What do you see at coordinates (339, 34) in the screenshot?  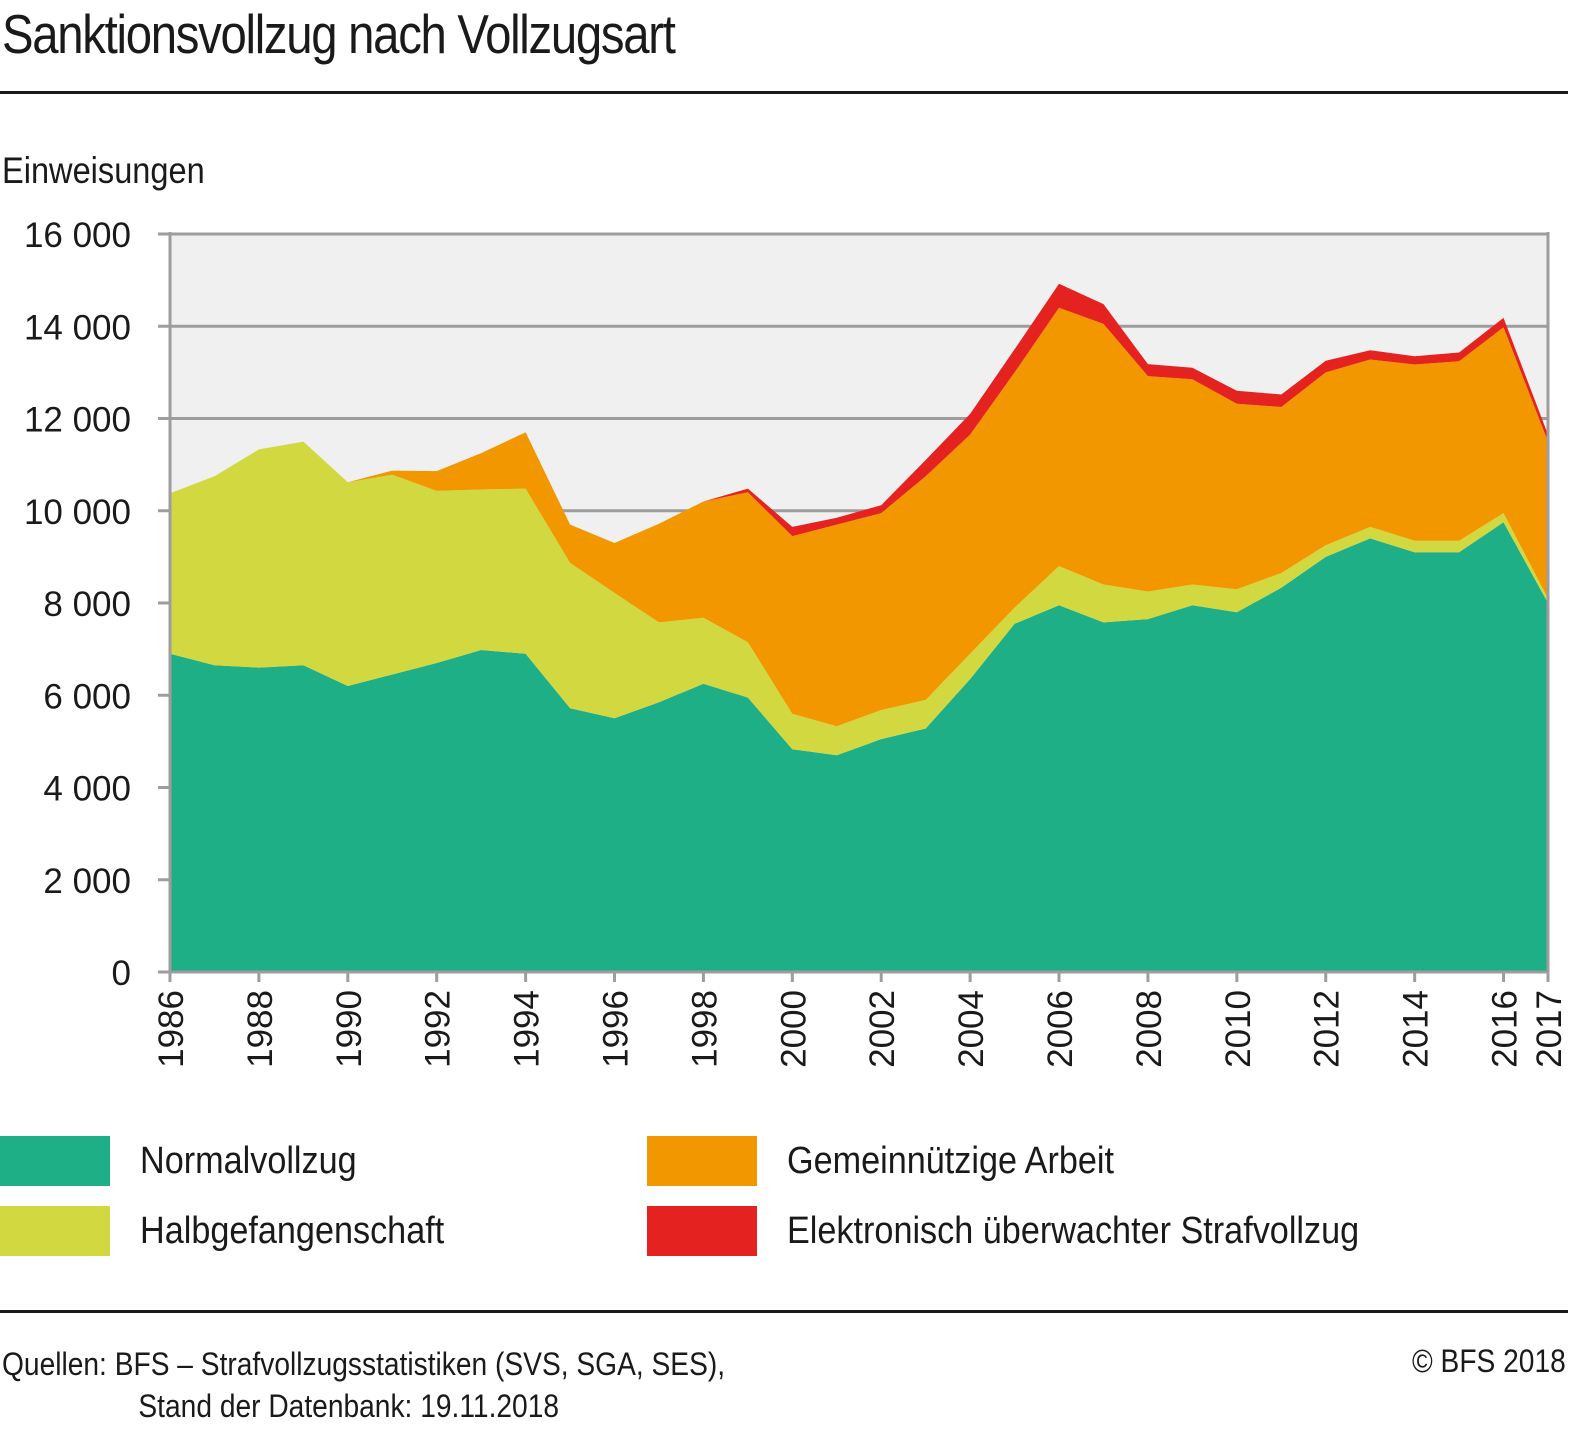 I see `chart-title: Sanktionsvollzug nach Vollzugsart` at bounding box center [339, 34].